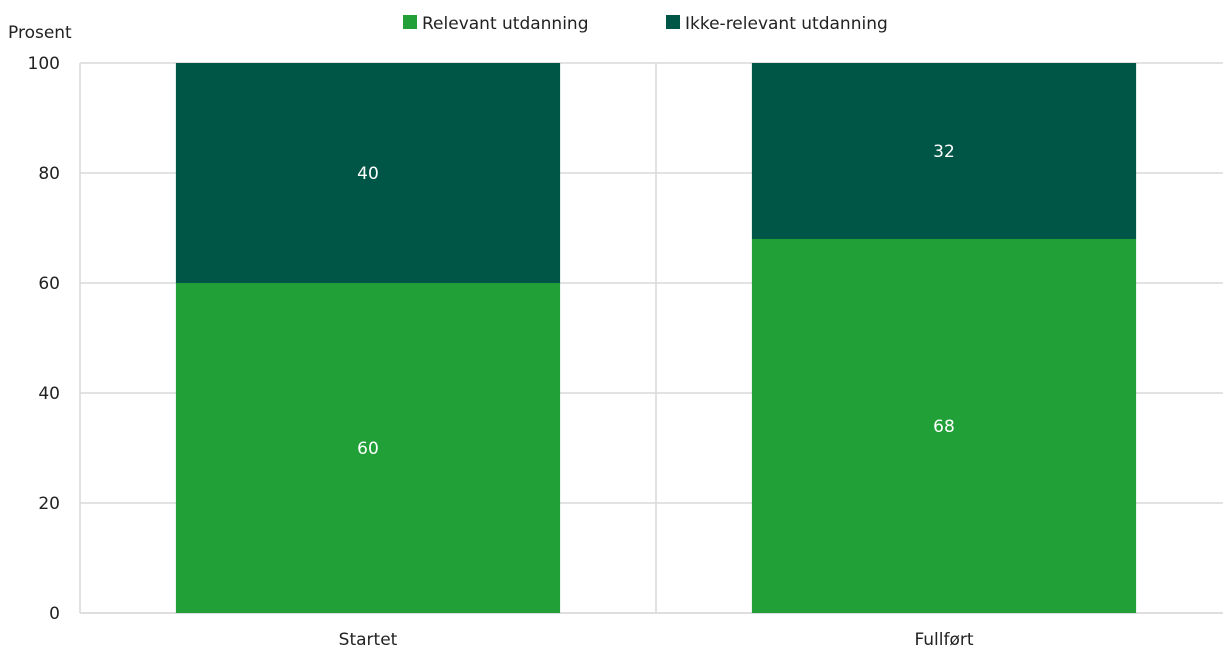  Describe the element at coordinates (49, 394) in the screenshot. I see `y-tick-label-40: 40` at that location.